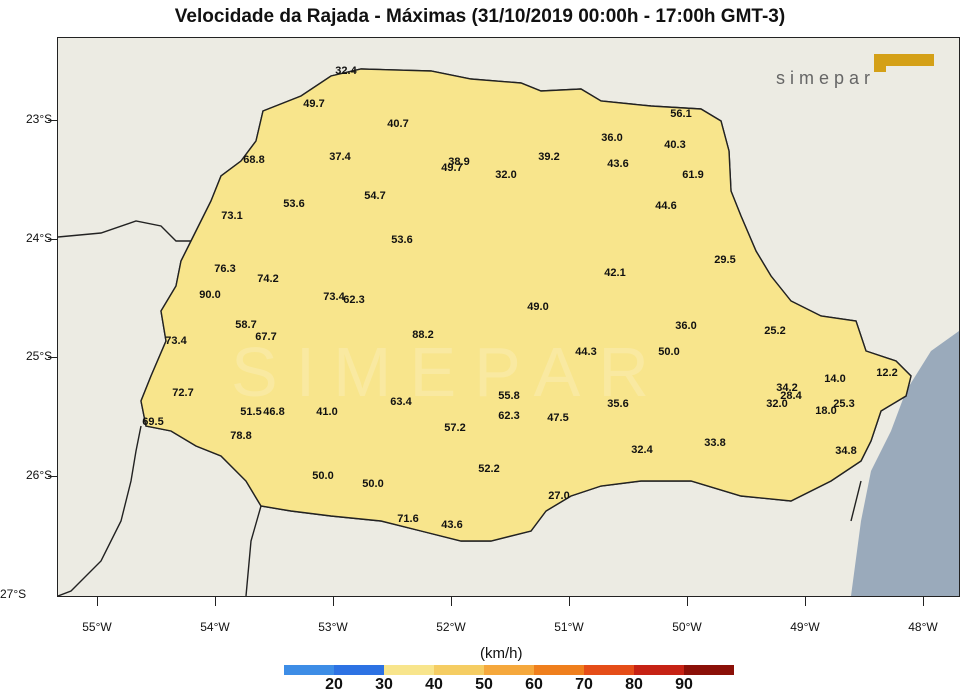 Image resolution: width=960 pixels, height=694 pixels. What do you see at coordinates (422, 335) in the screenshot?
I see `station-value-label: 88.2` at bounding box center [422, 335].